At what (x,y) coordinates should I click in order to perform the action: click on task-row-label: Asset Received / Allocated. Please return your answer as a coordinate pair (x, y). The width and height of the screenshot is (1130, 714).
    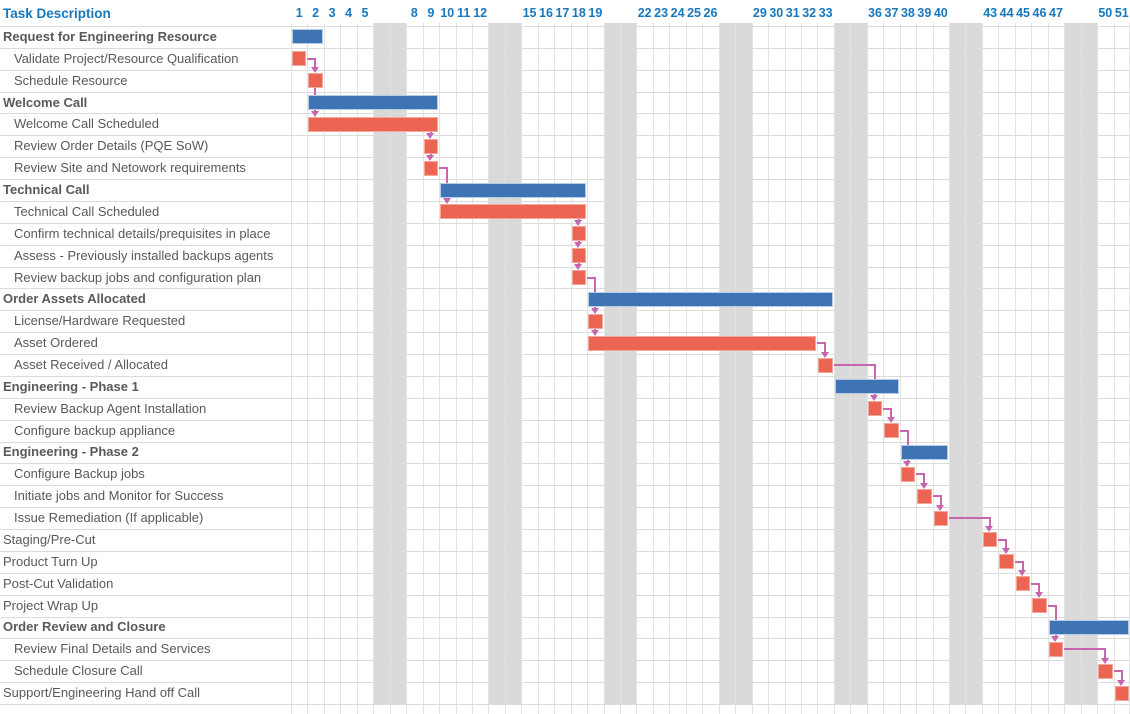
    Looking at the image, I should click on (91, 364).